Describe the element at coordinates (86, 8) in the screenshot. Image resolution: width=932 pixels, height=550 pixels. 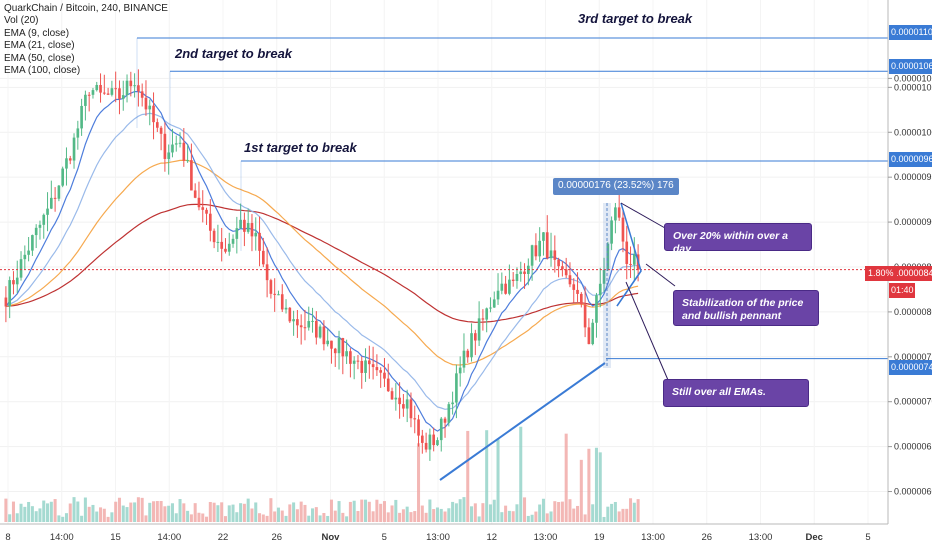
I see `legend-title: QuarkChain / Bitcoin, 240, BINANCE` at that location.